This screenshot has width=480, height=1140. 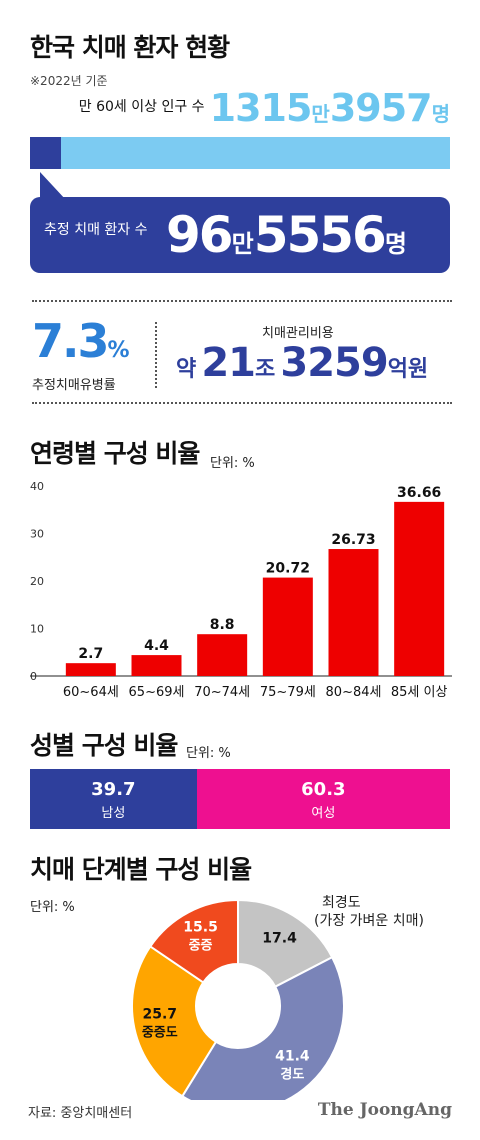 What do you see at coordinates (408, 369) in the screenshot?
I see `cost-unit2: 억원` at bounding box center [408, 369].